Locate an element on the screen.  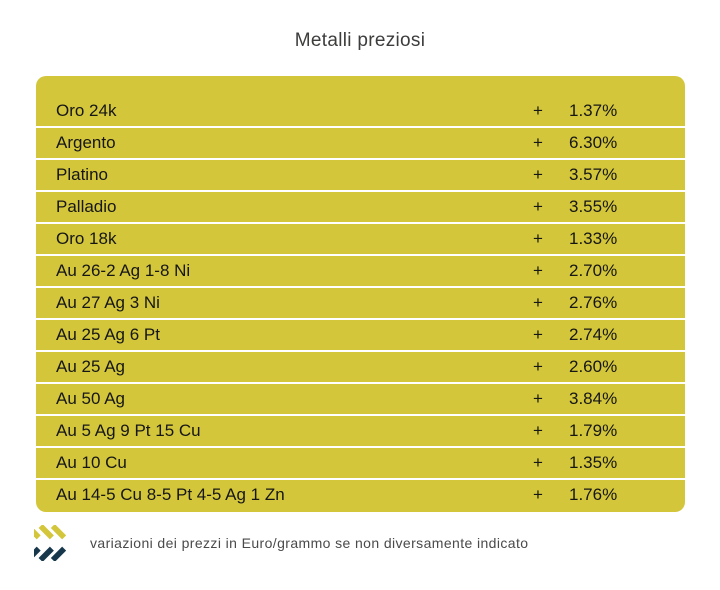
metal-name: Oro 24k is located at coordinates (86, 110).